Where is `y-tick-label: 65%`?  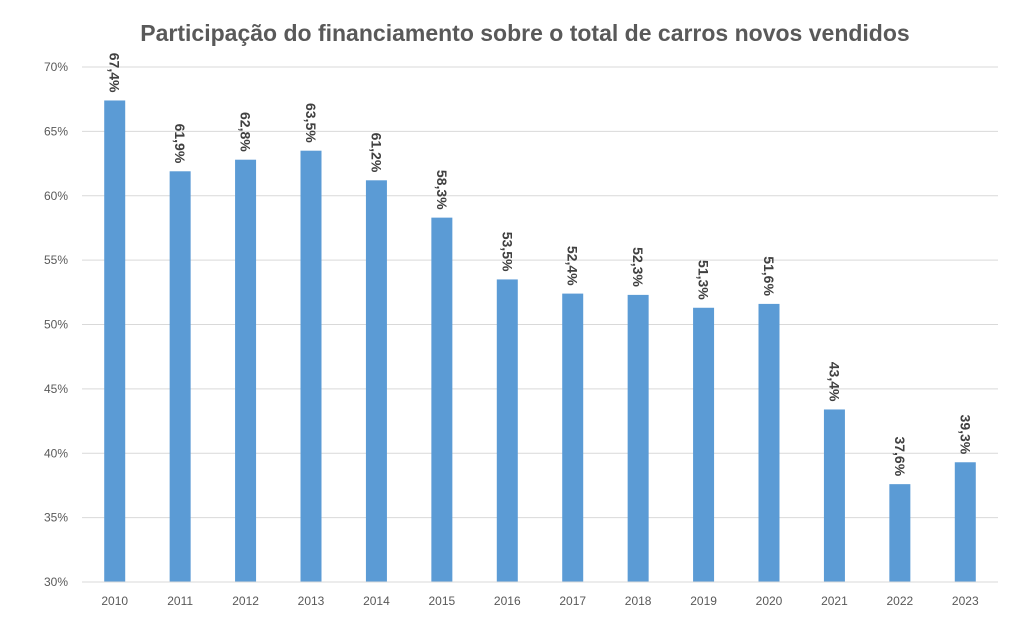 y-tick-label: 65% is located at coordinates (56, 131).